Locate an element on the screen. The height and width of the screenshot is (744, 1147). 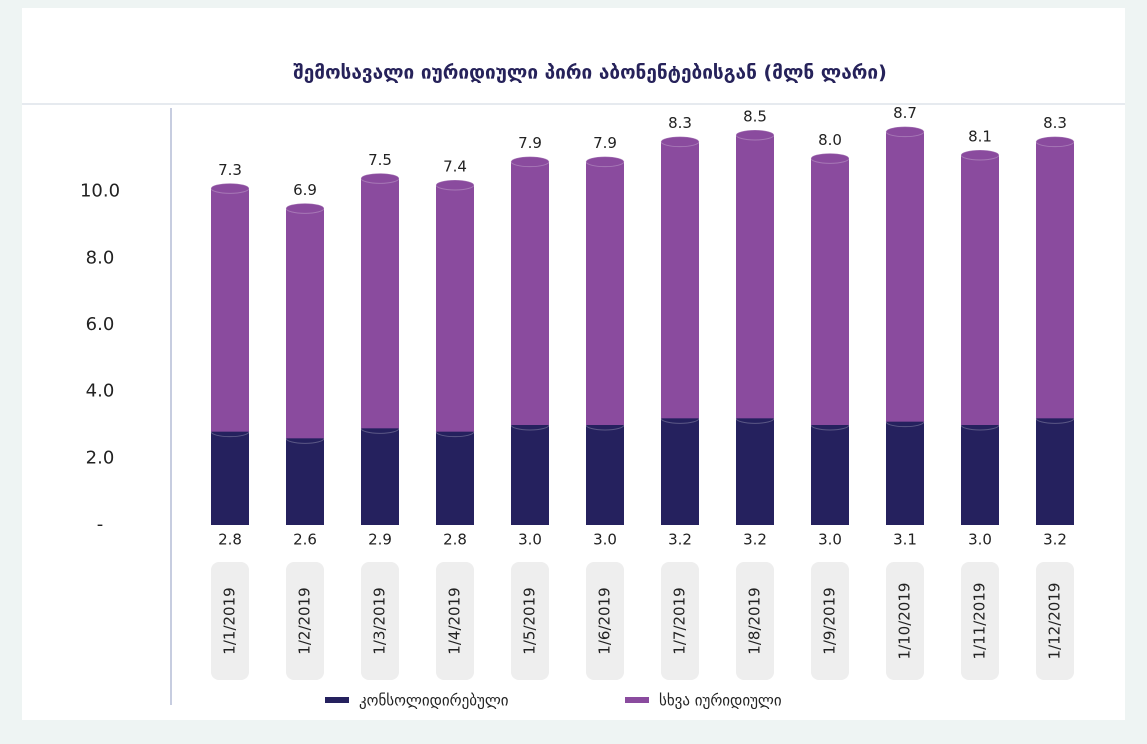
value-label: 8.1 is located at coordinates (980, 137).